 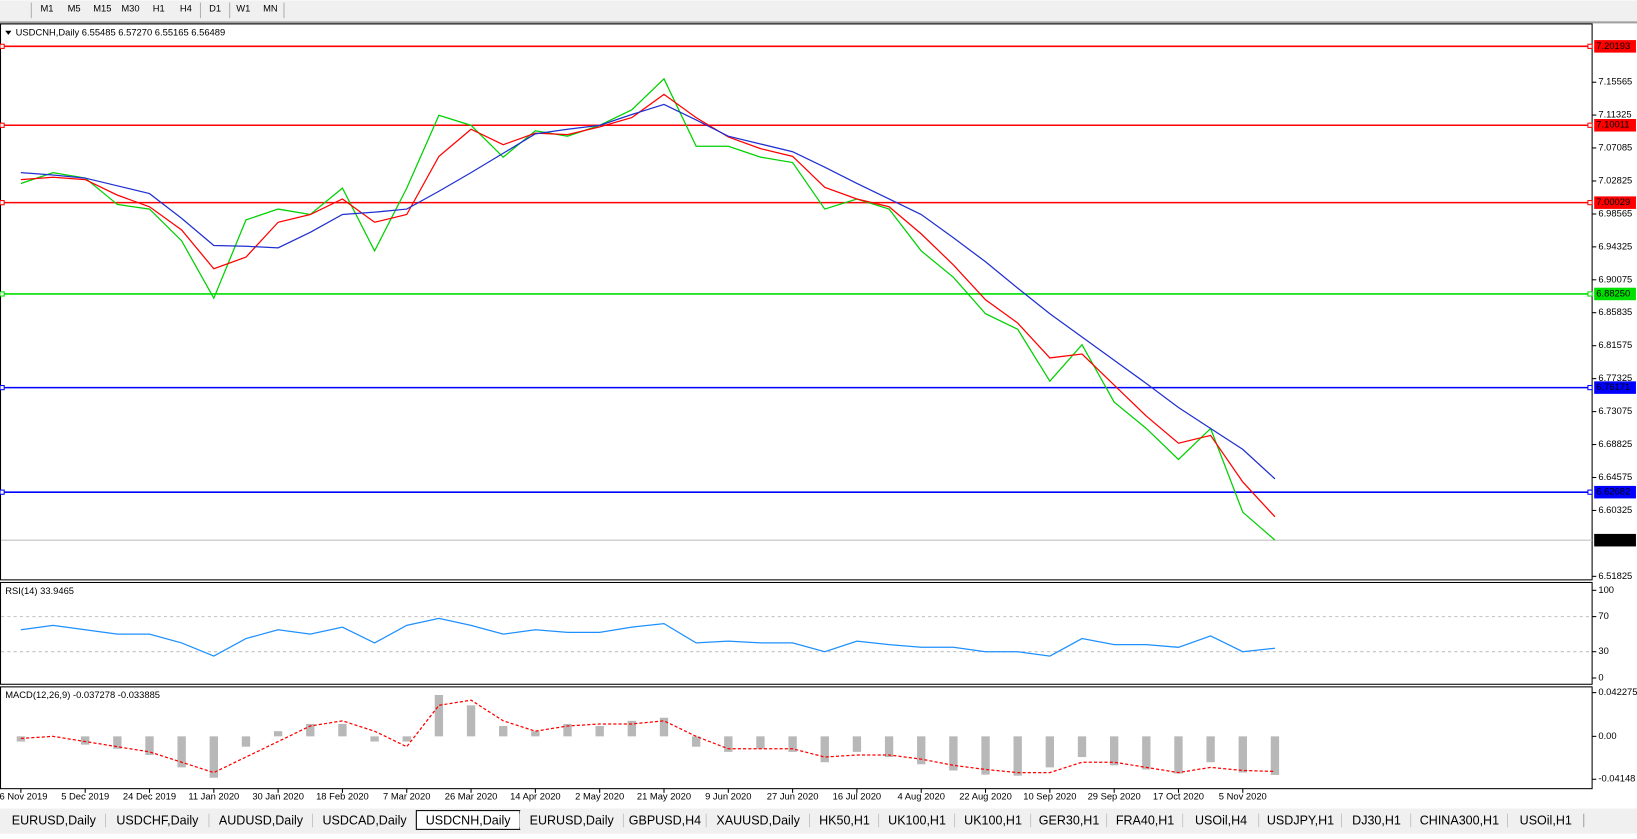 I want to click on timeframe-button: M30, so click(x=130, y=7).